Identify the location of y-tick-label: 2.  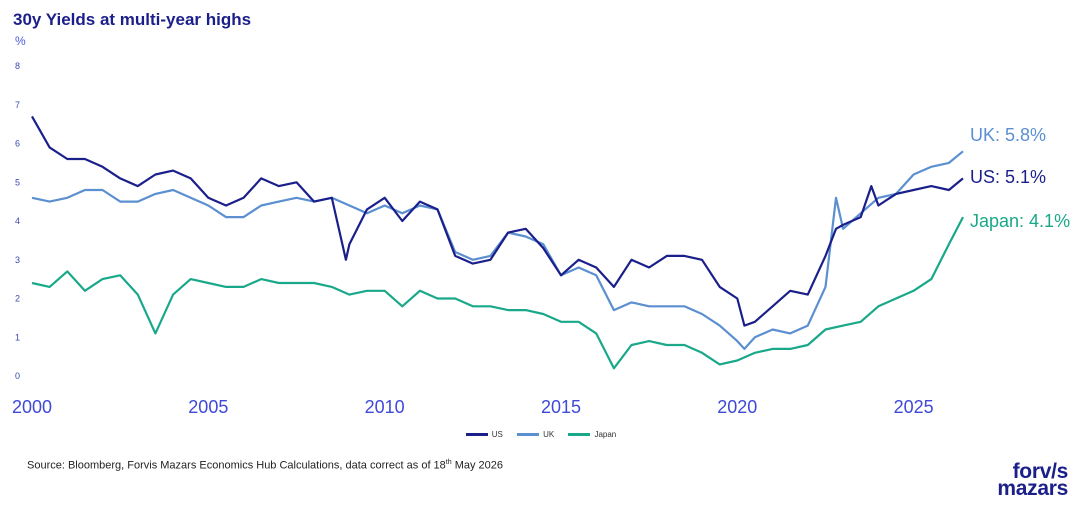
(17, 299).